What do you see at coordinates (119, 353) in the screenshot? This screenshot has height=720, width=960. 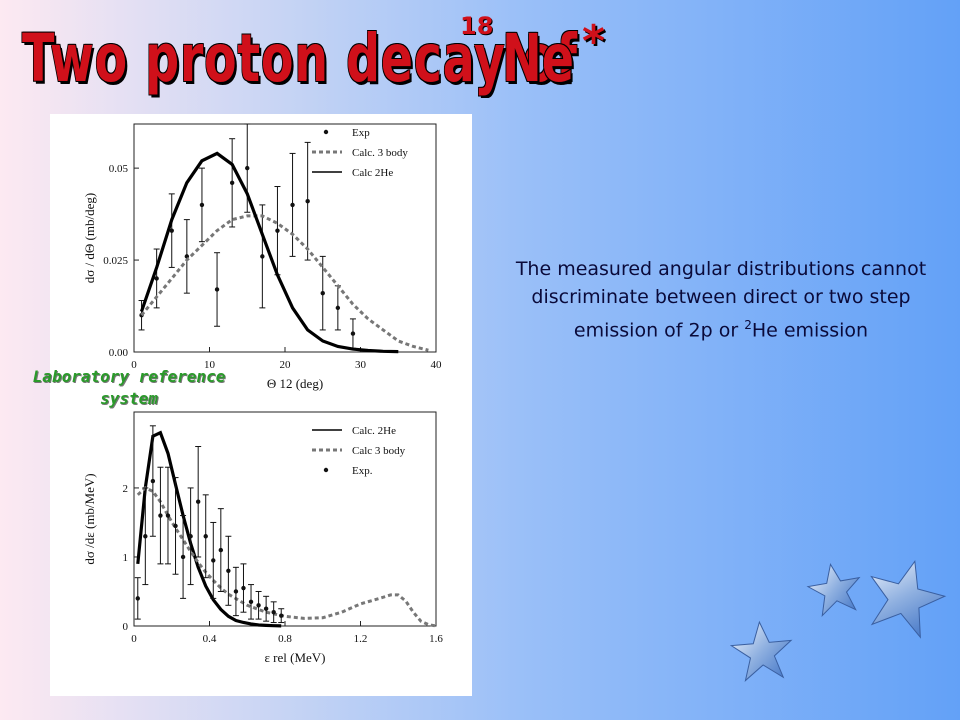 I see `y-tick-label: 0.00` at bounding box center [119, 353].